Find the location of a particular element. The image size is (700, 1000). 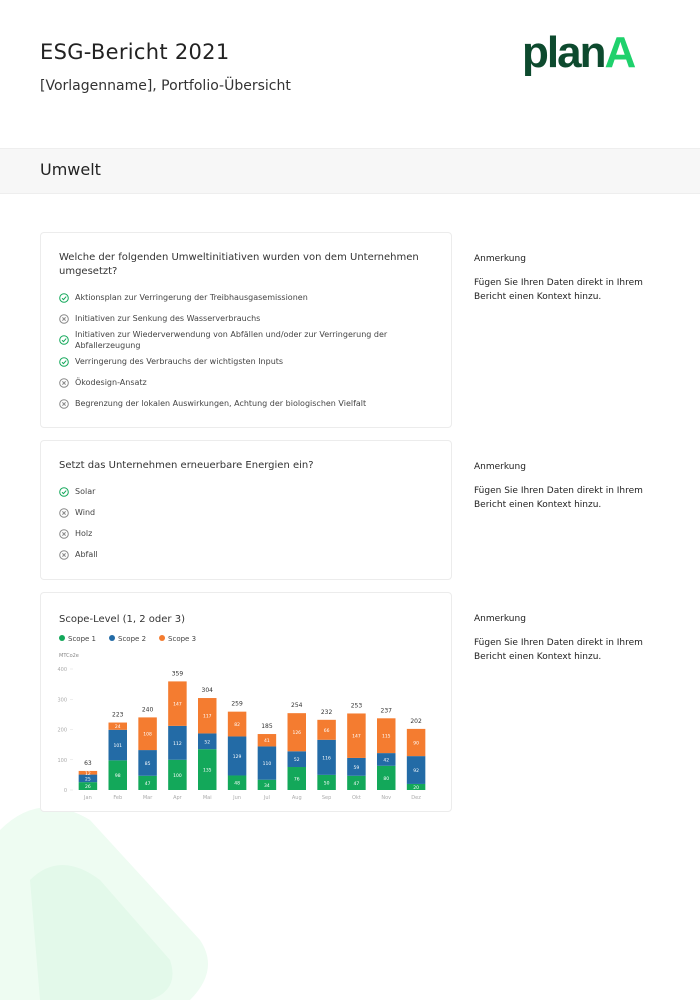

segment-label: 92 is located at coordinates (416, 771).